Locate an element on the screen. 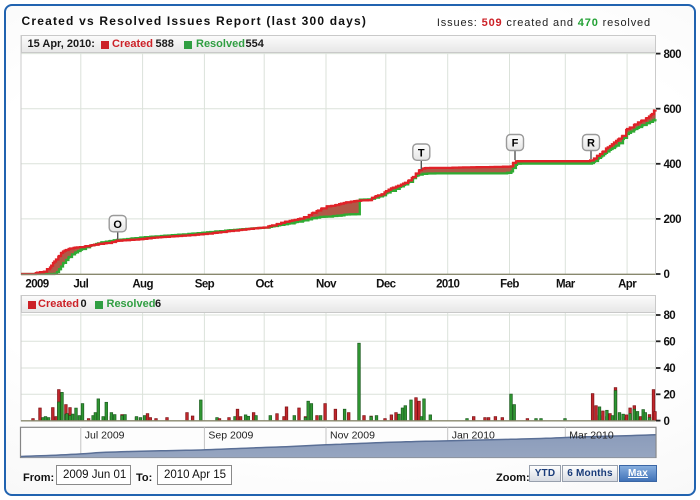 The width and height of the screenshot is (700, 500). svg-text: 80 is located at coordinates (670, 316).